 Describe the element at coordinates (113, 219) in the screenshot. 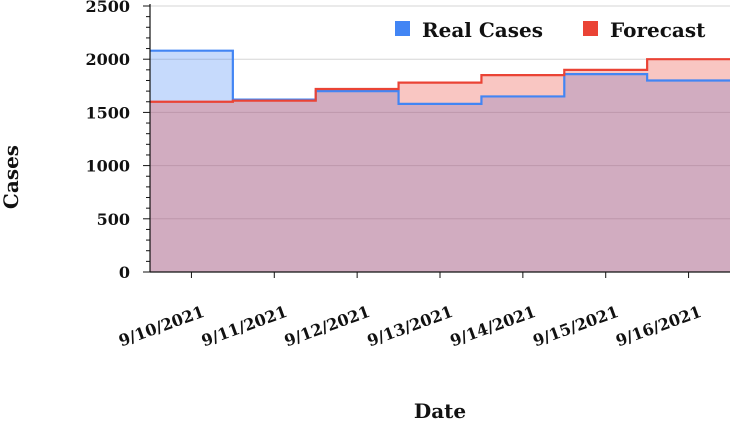

I see `y-tick-label: 500` at that location.